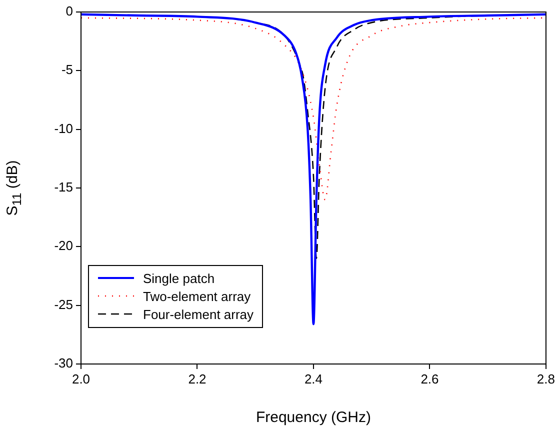  What do you see at coordinates (429, 378) in the screenshot?
I see `x-tick-label: 2.6` at bounding box center [429, 378].